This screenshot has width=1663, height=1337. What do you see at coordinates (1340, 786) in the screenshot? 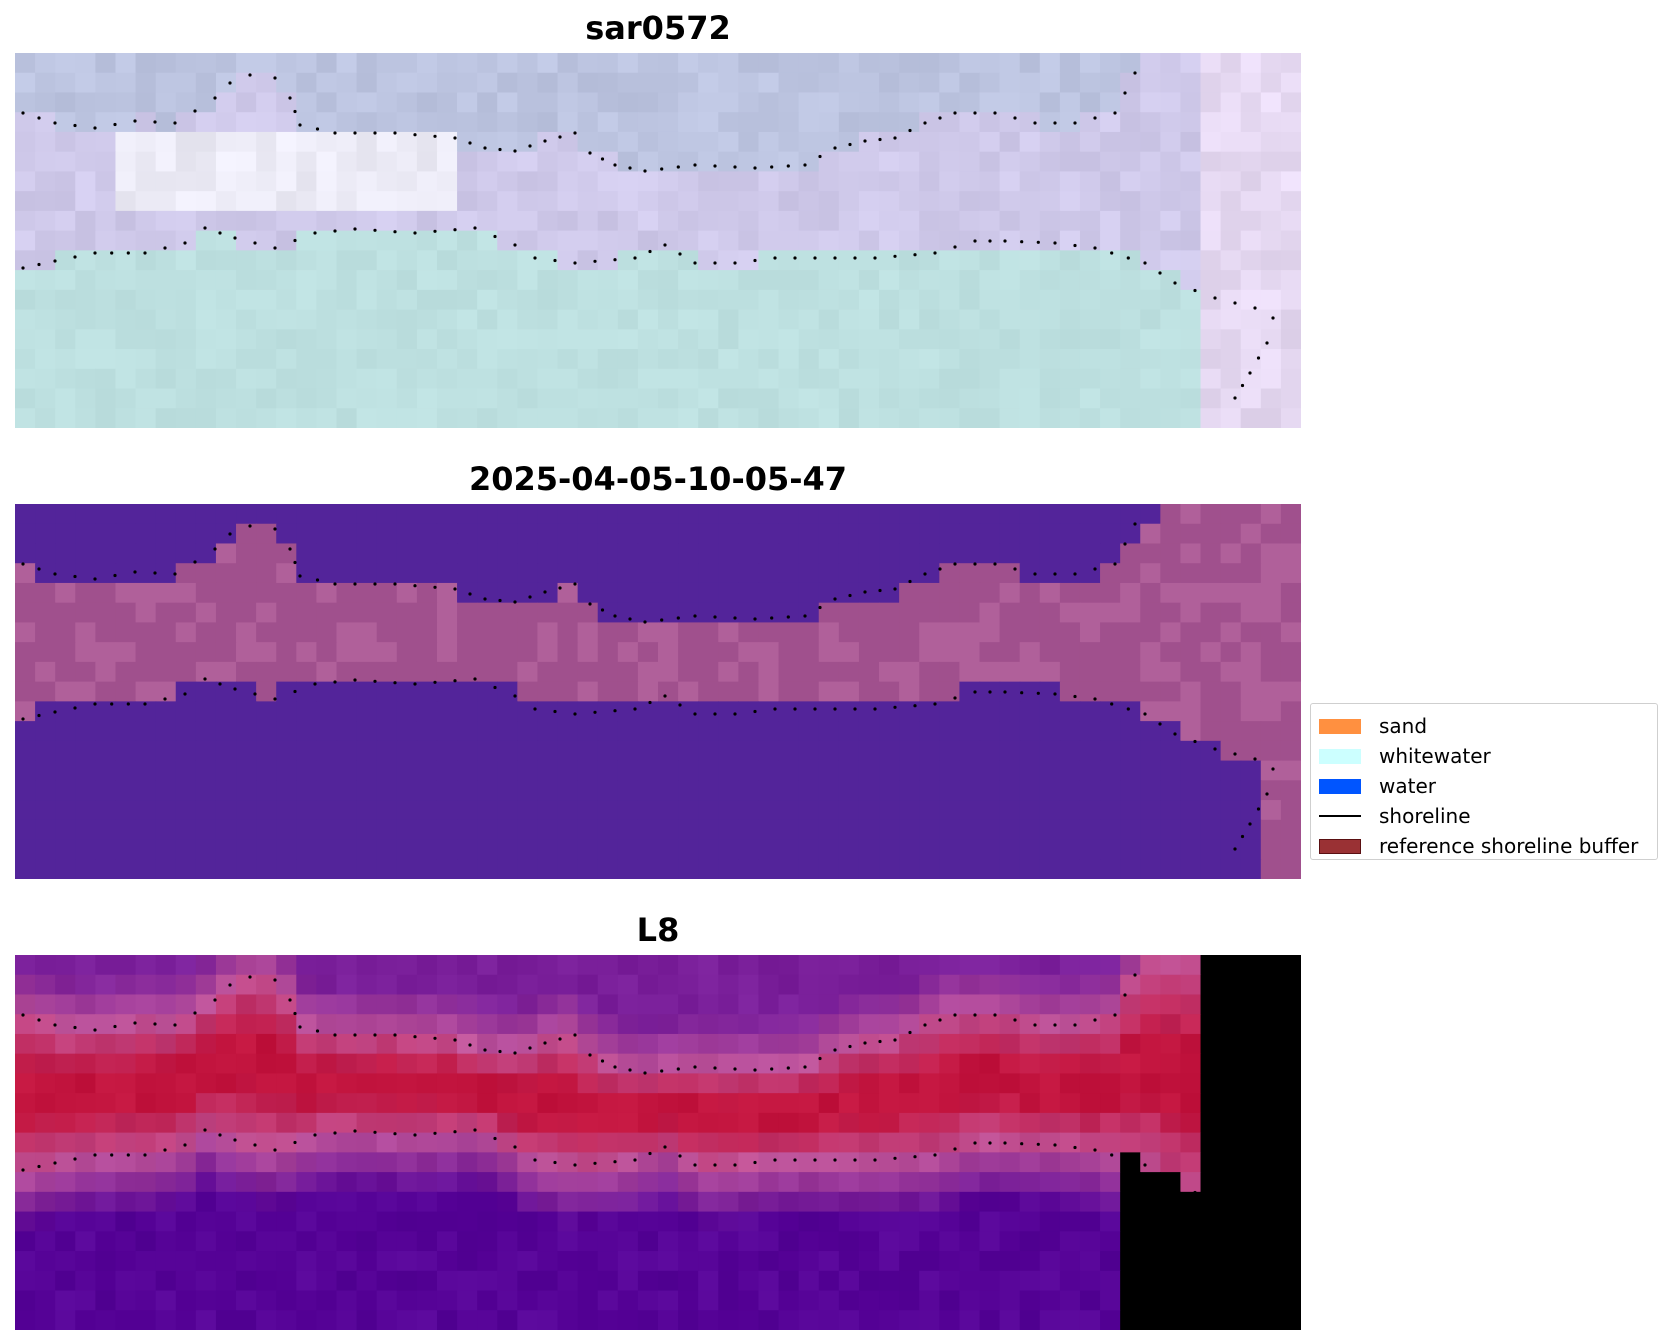
I see `water-swatch` at bounding box center [1340, 786].